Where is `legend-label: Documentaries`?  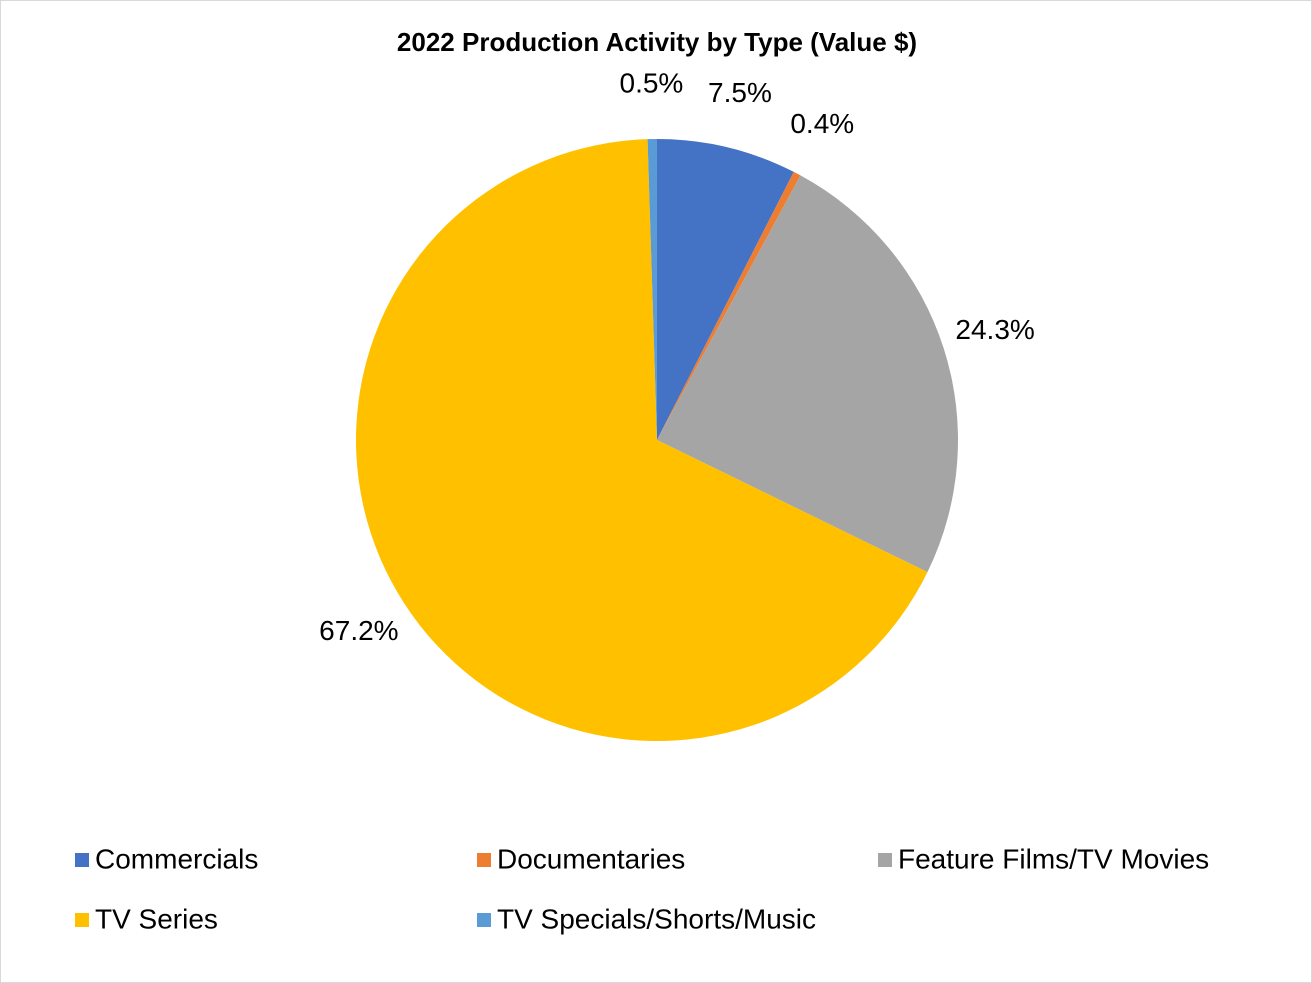 legend-label: Documentaries is located at coordinates (591, 858).